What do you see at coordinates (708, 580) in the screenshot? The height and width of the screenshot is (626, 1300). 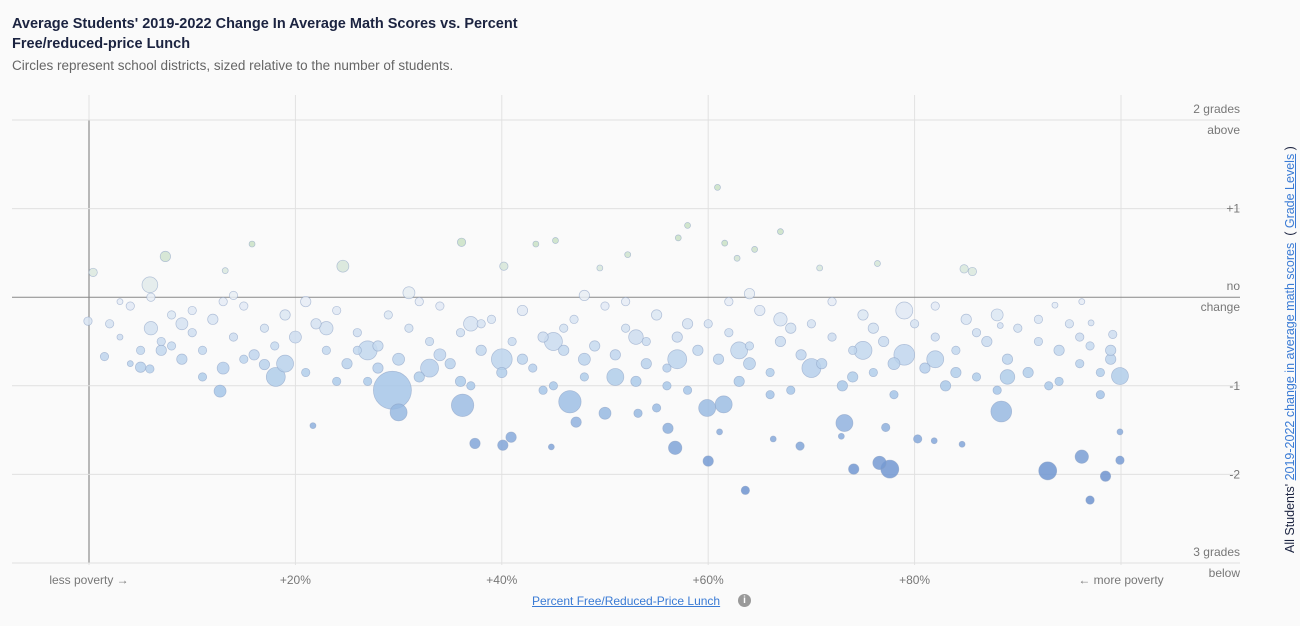 I see `x-tick-label: +60%` at bounding box center [708, 580].